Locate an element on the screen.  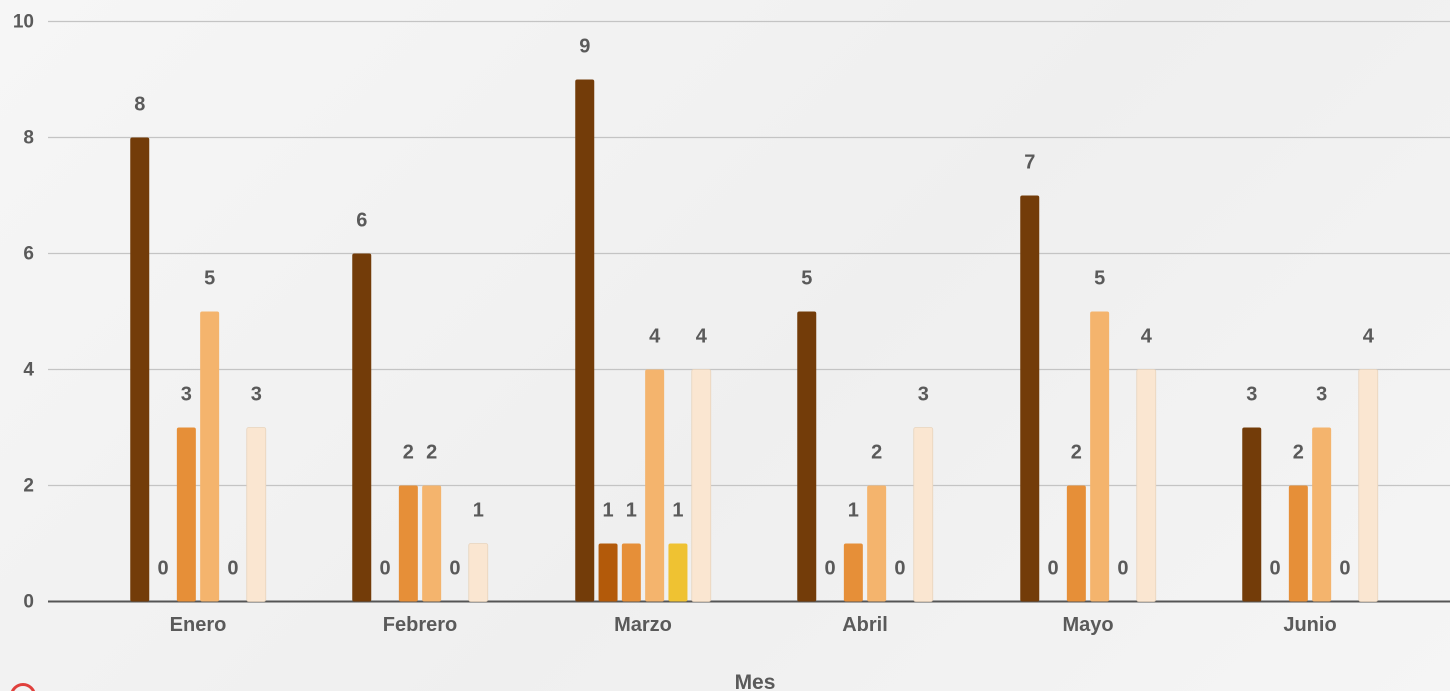
data-label: 7 is located at coordinates (1029, 163).